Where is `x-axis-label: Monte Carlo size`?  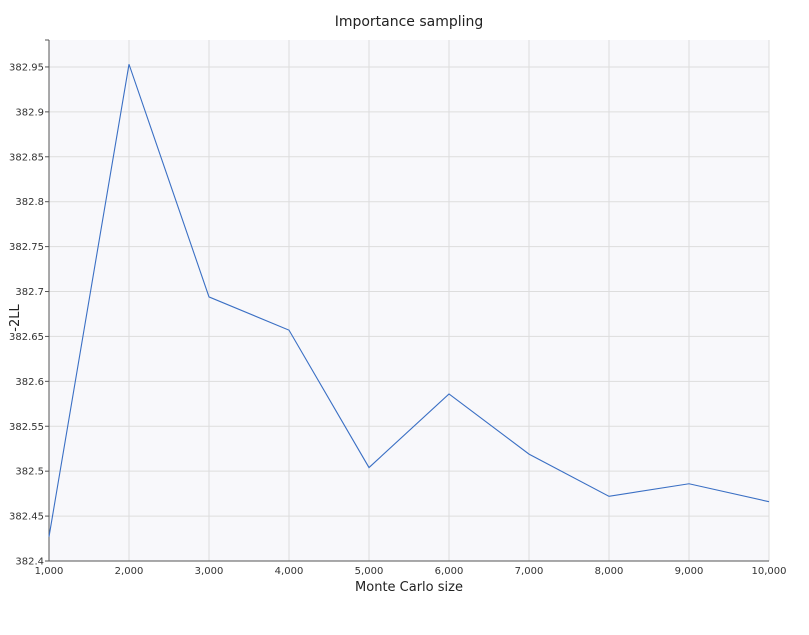 x-axis-label: Monte Carlo size is located at coordinates (409, 587).